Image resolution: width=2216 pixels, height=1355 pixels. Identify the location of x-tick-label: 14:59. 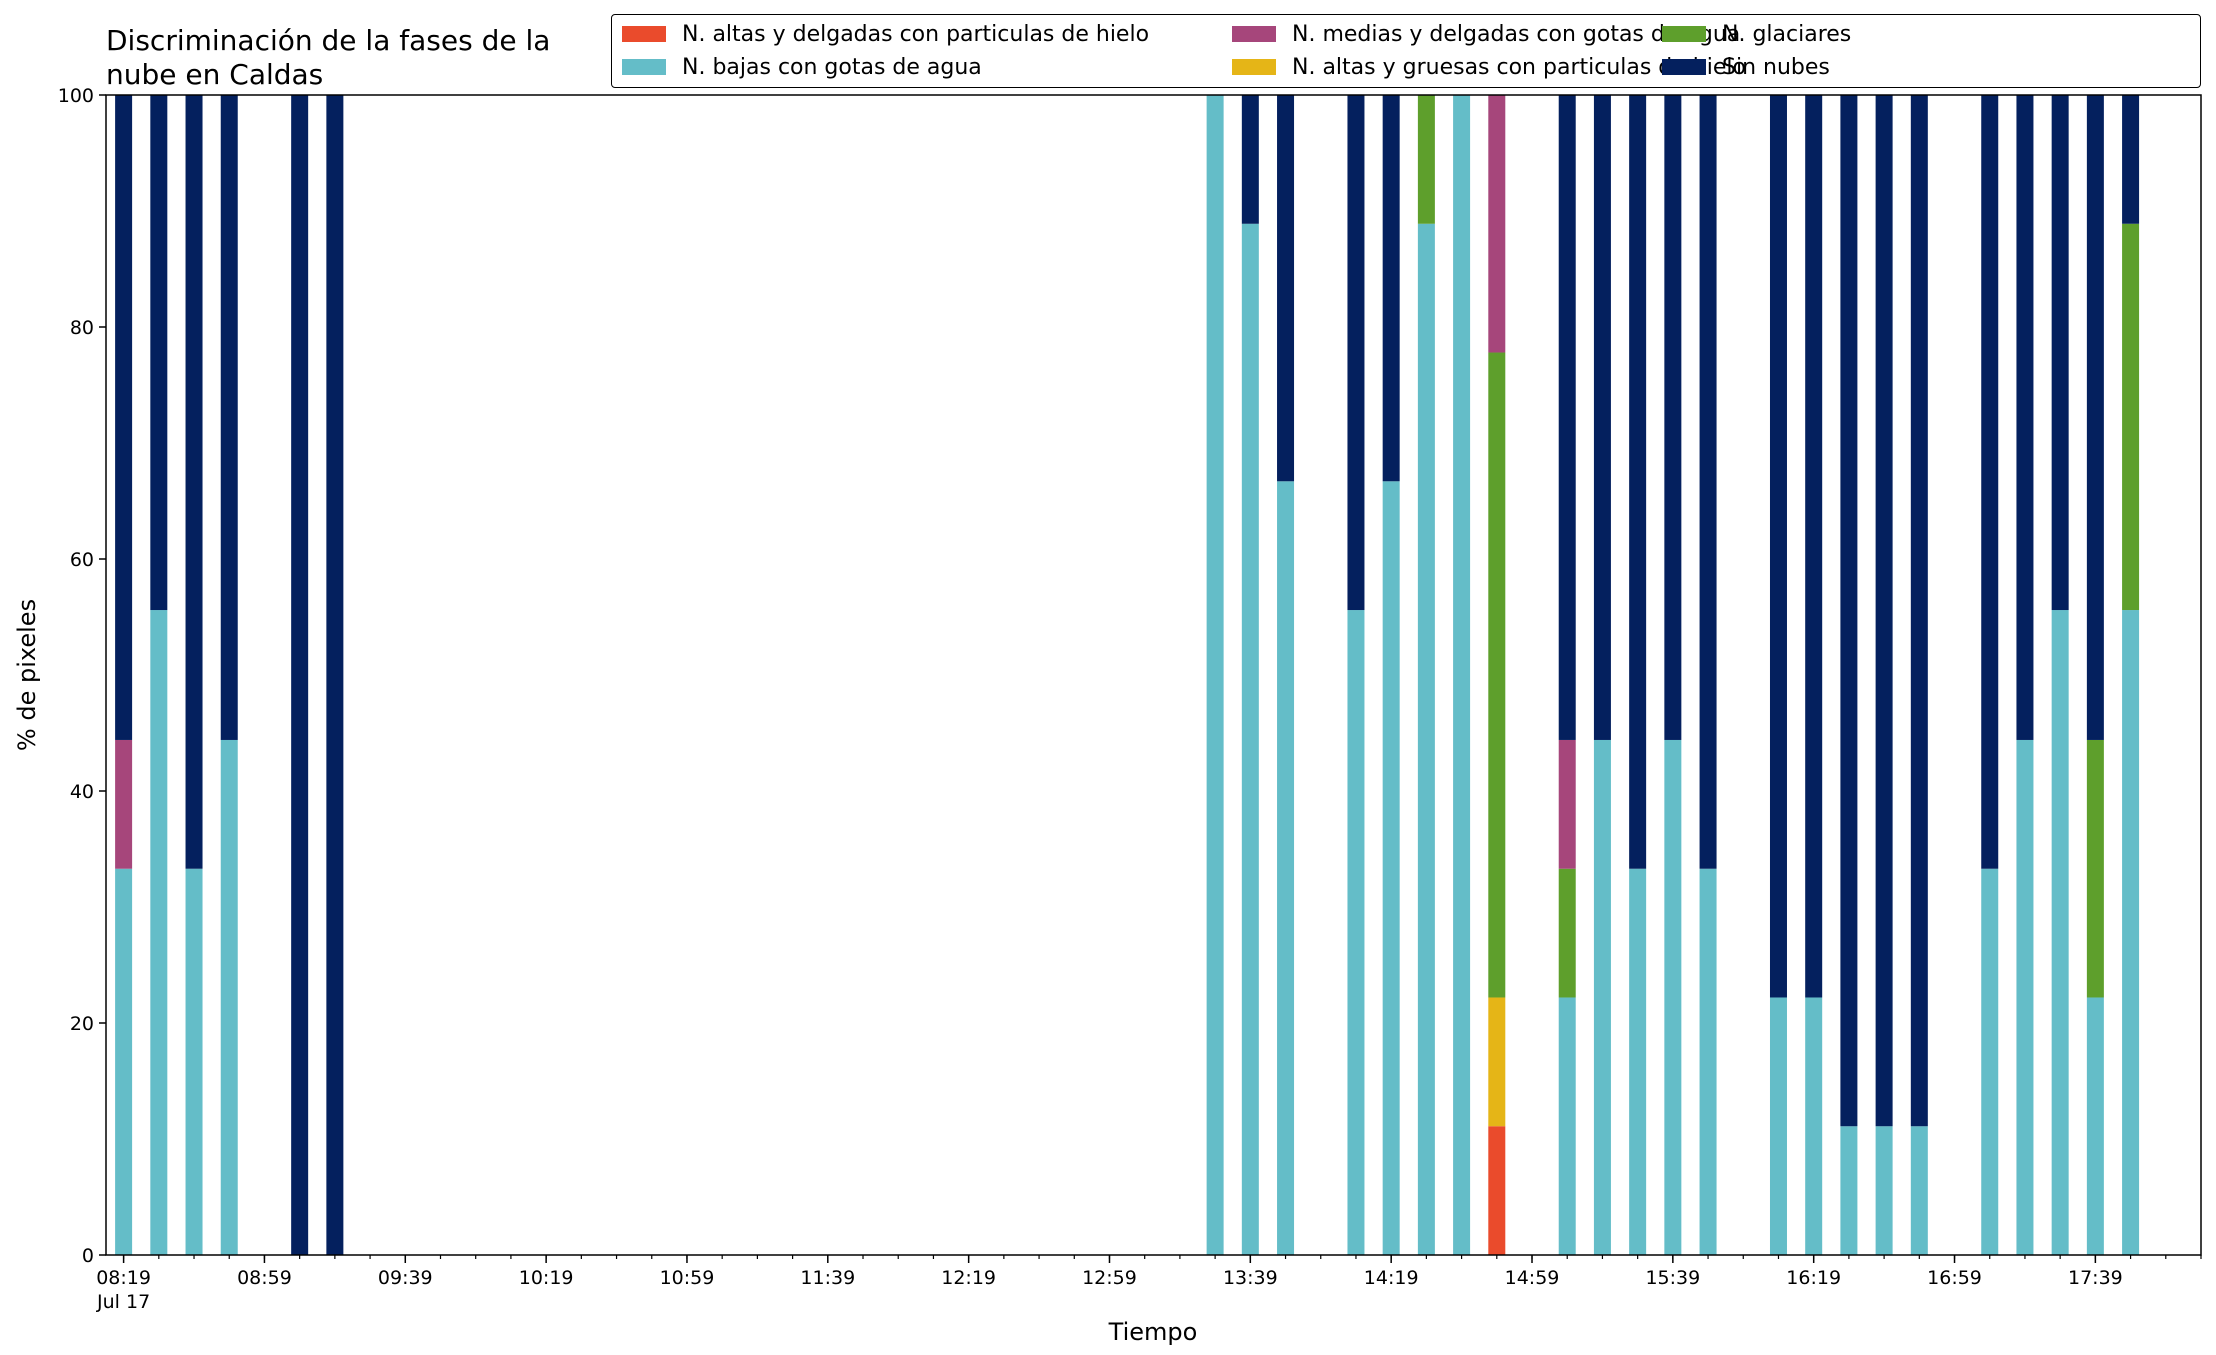
(1532, 1278).